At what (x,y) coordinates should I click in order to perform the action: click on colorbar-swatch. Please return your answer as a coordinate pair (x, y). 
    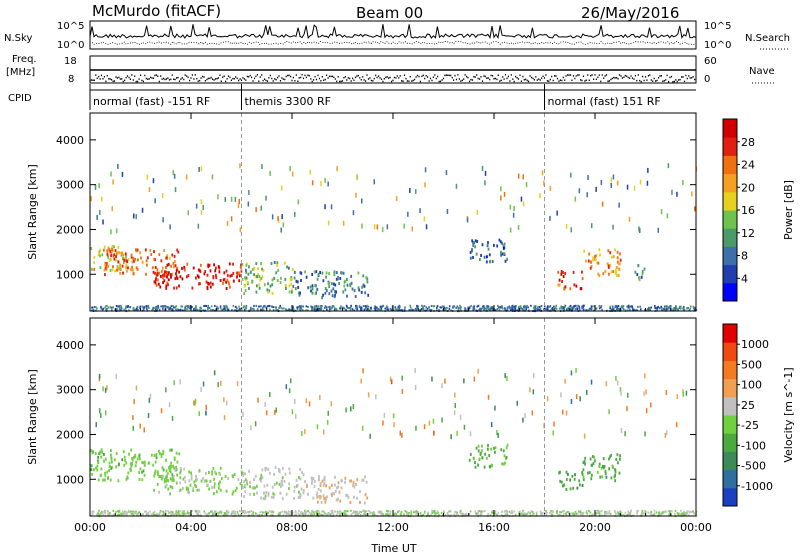
    Looking at the image, I should click on (730, 370).